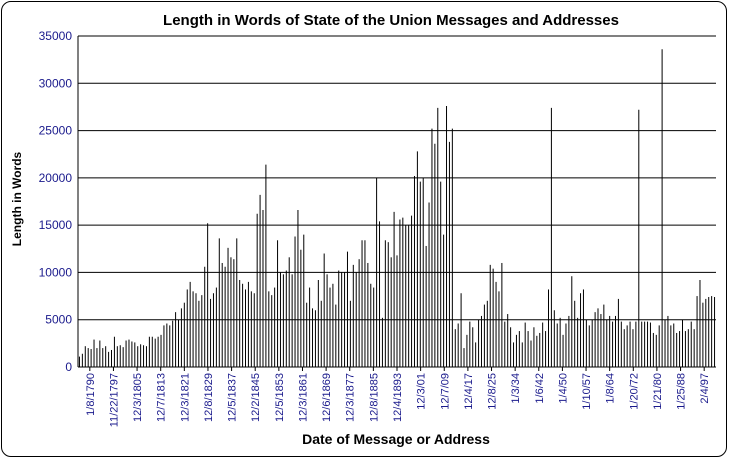 Image resolution: width=730 pixels, height=460 pixels. I want to click on x-tick-label: 1/10/57, so click(587, 391).